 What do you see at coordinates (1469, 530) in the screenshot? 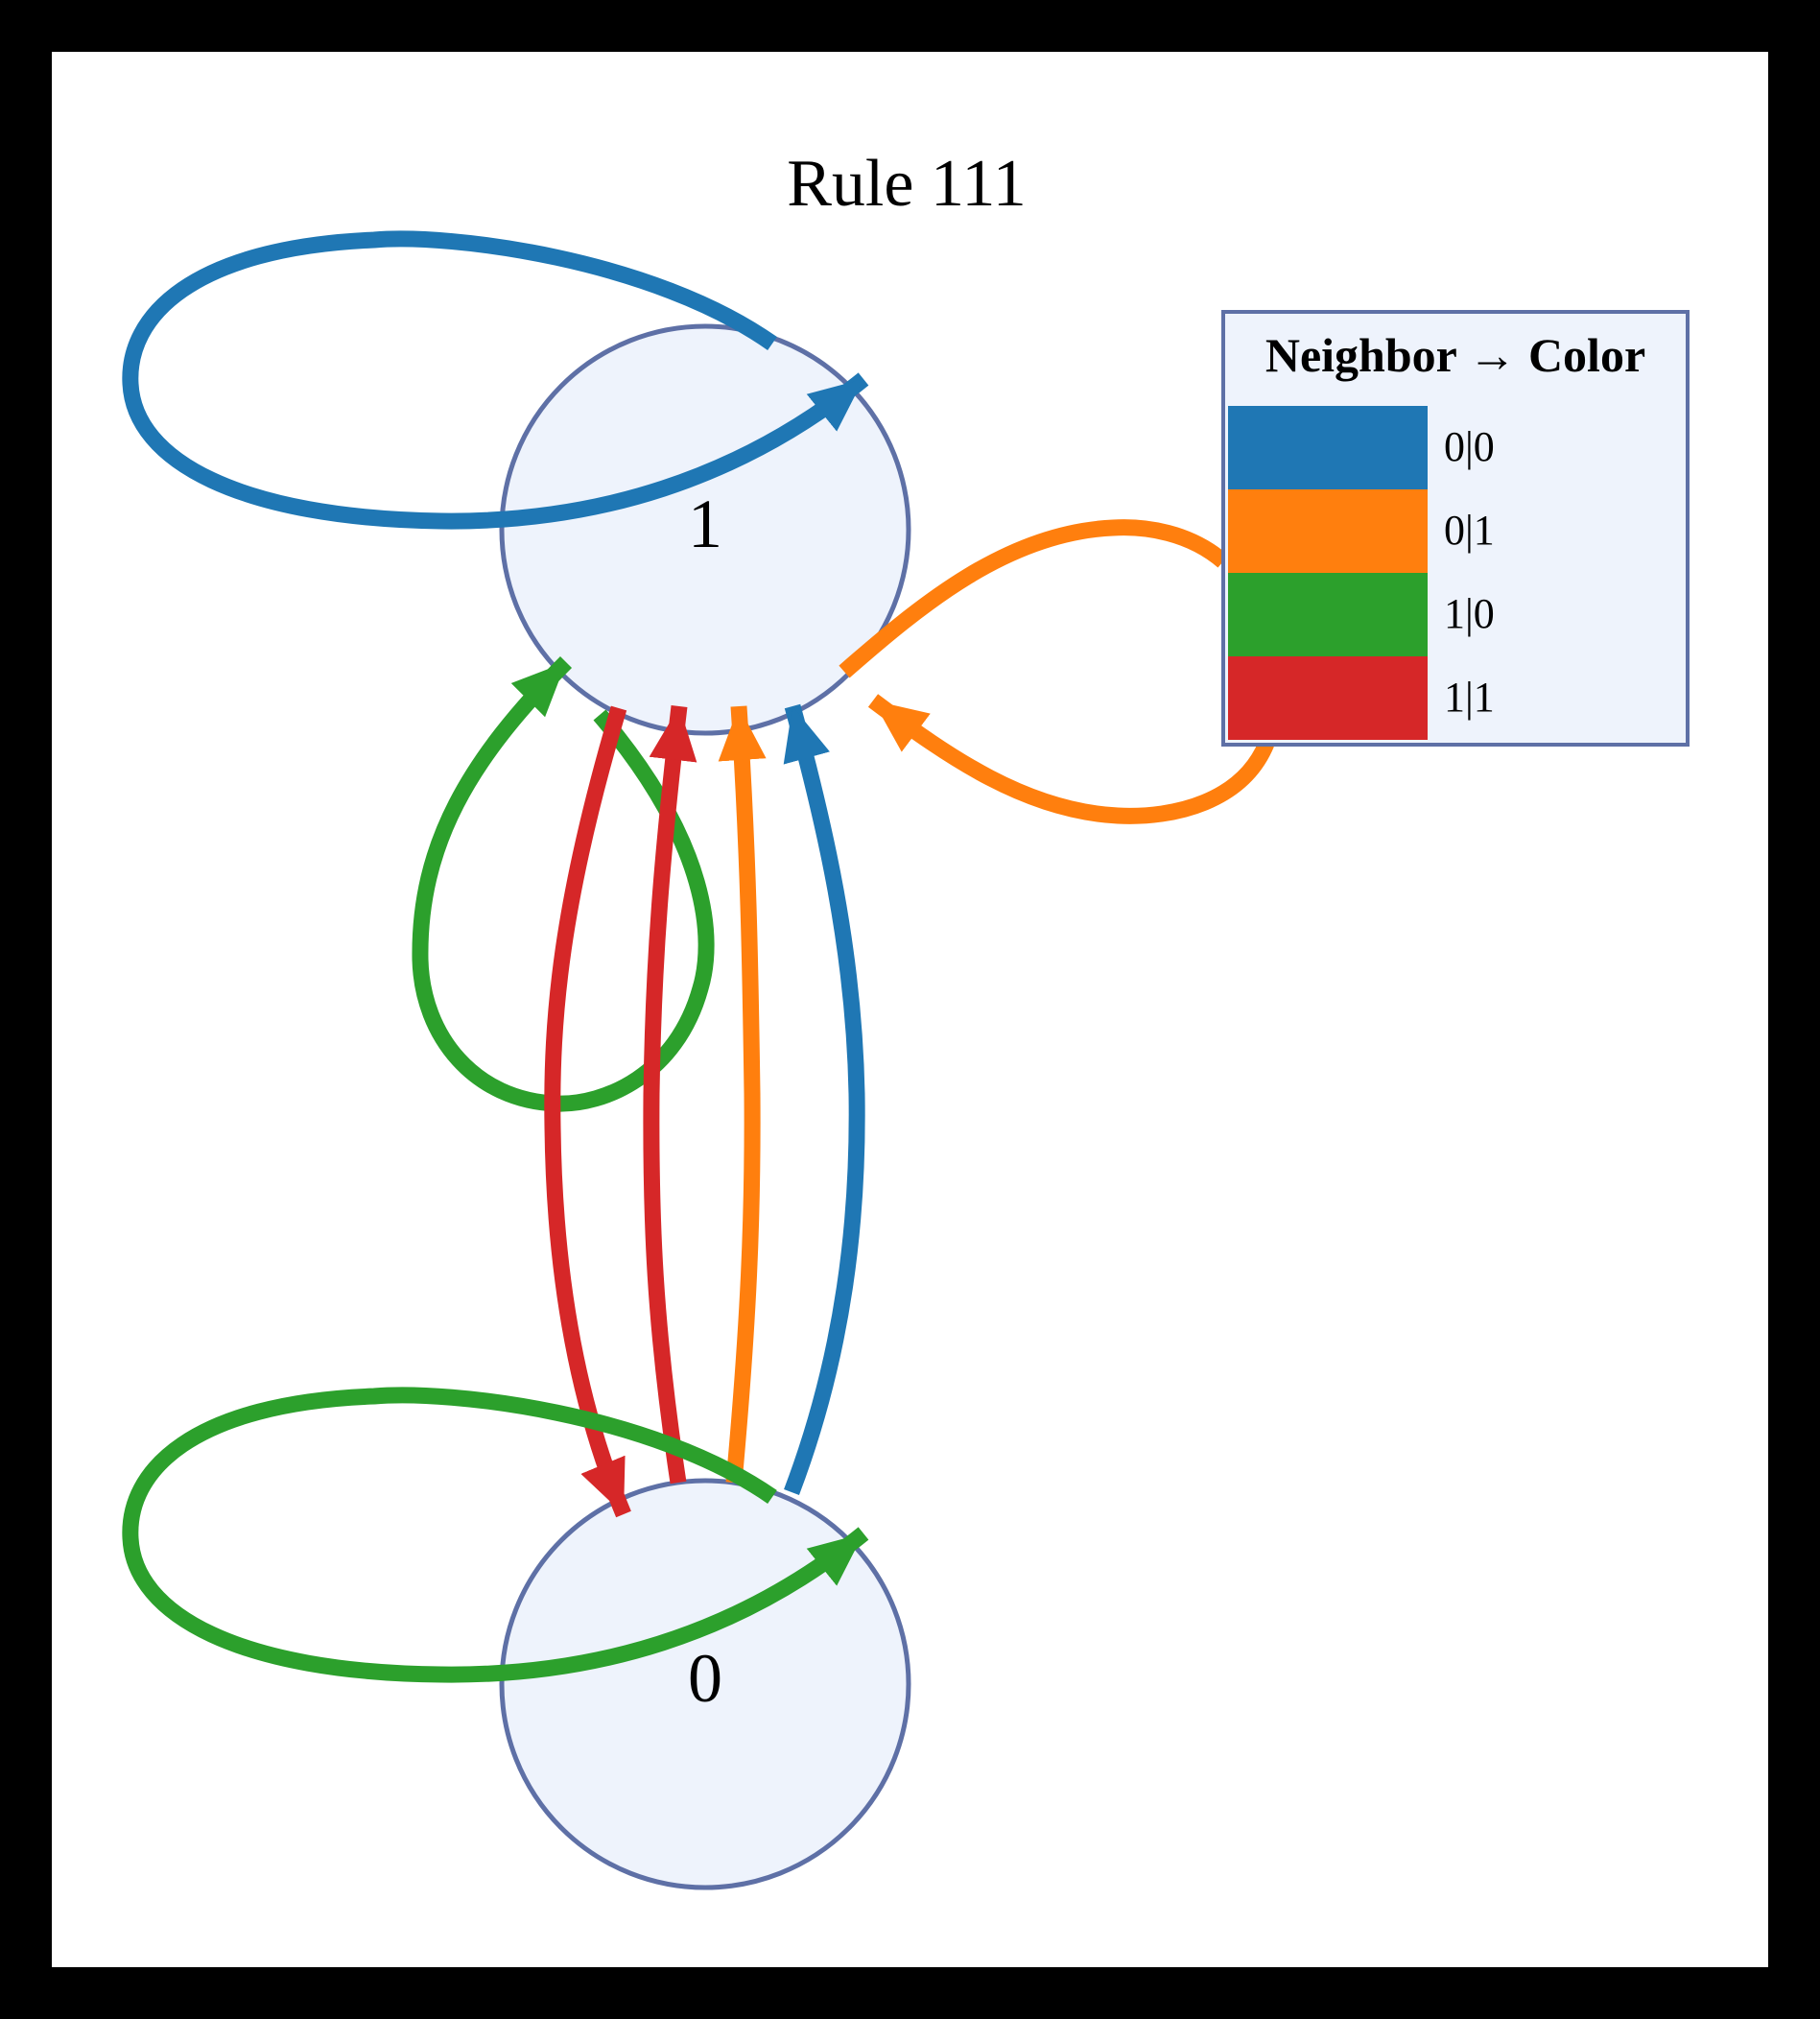
I see `legend-label-01: 0|1` at bounding box center [1469, 530].